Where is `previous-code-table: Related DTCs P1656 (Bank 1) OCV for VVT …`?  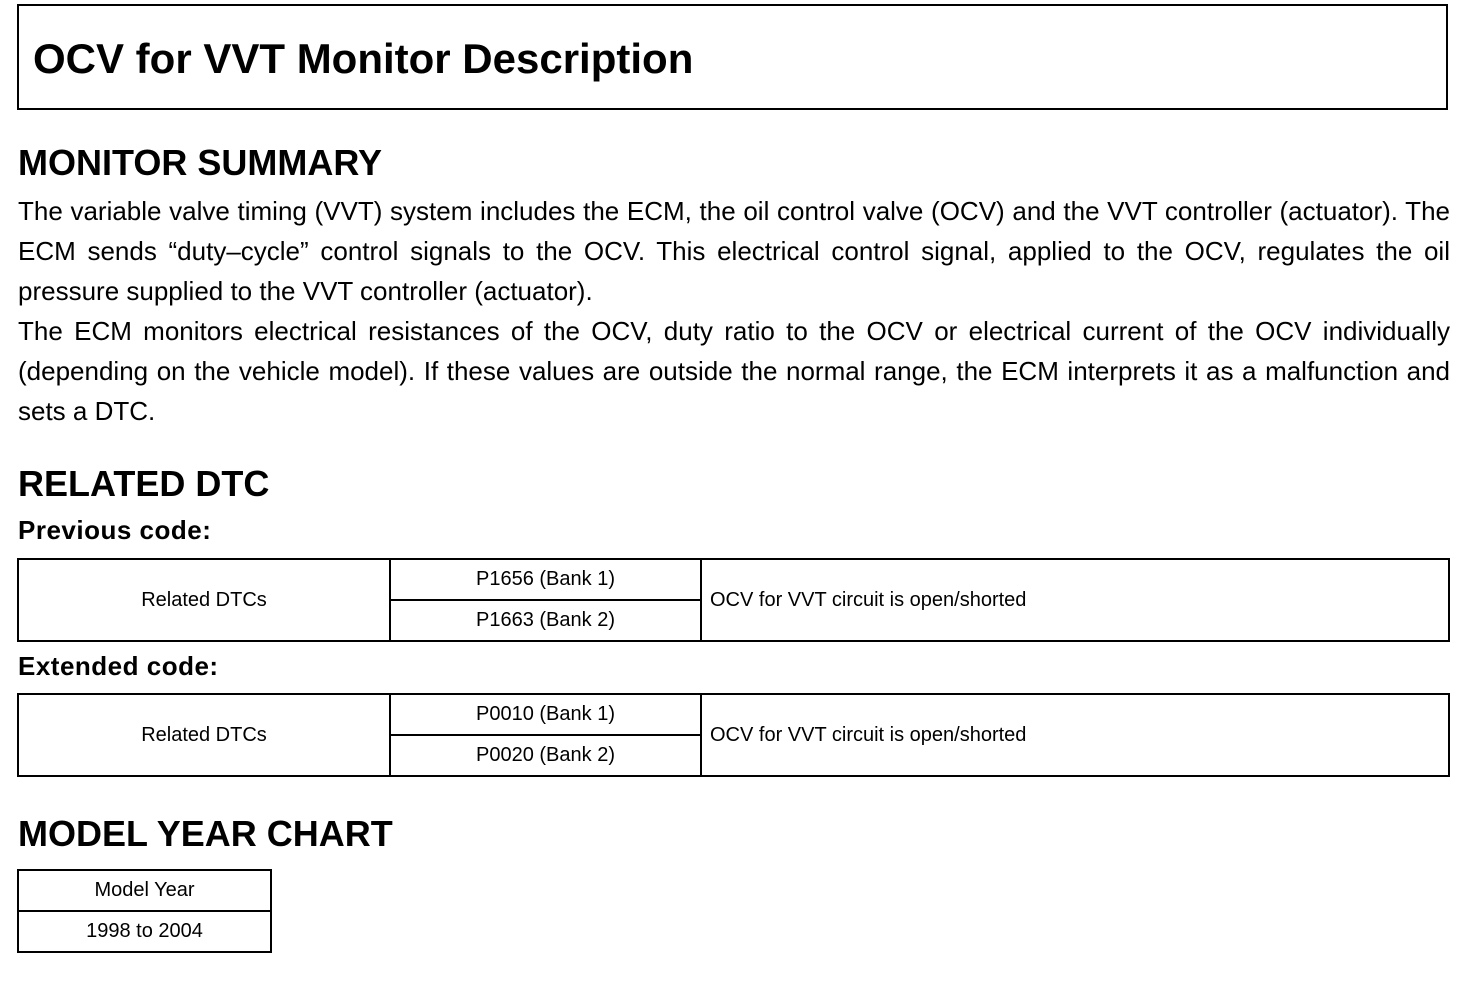
previous-code-table: Related DTCs P1656 (Bank 1) OCV for VVT … is located at coordinates (733, 600).